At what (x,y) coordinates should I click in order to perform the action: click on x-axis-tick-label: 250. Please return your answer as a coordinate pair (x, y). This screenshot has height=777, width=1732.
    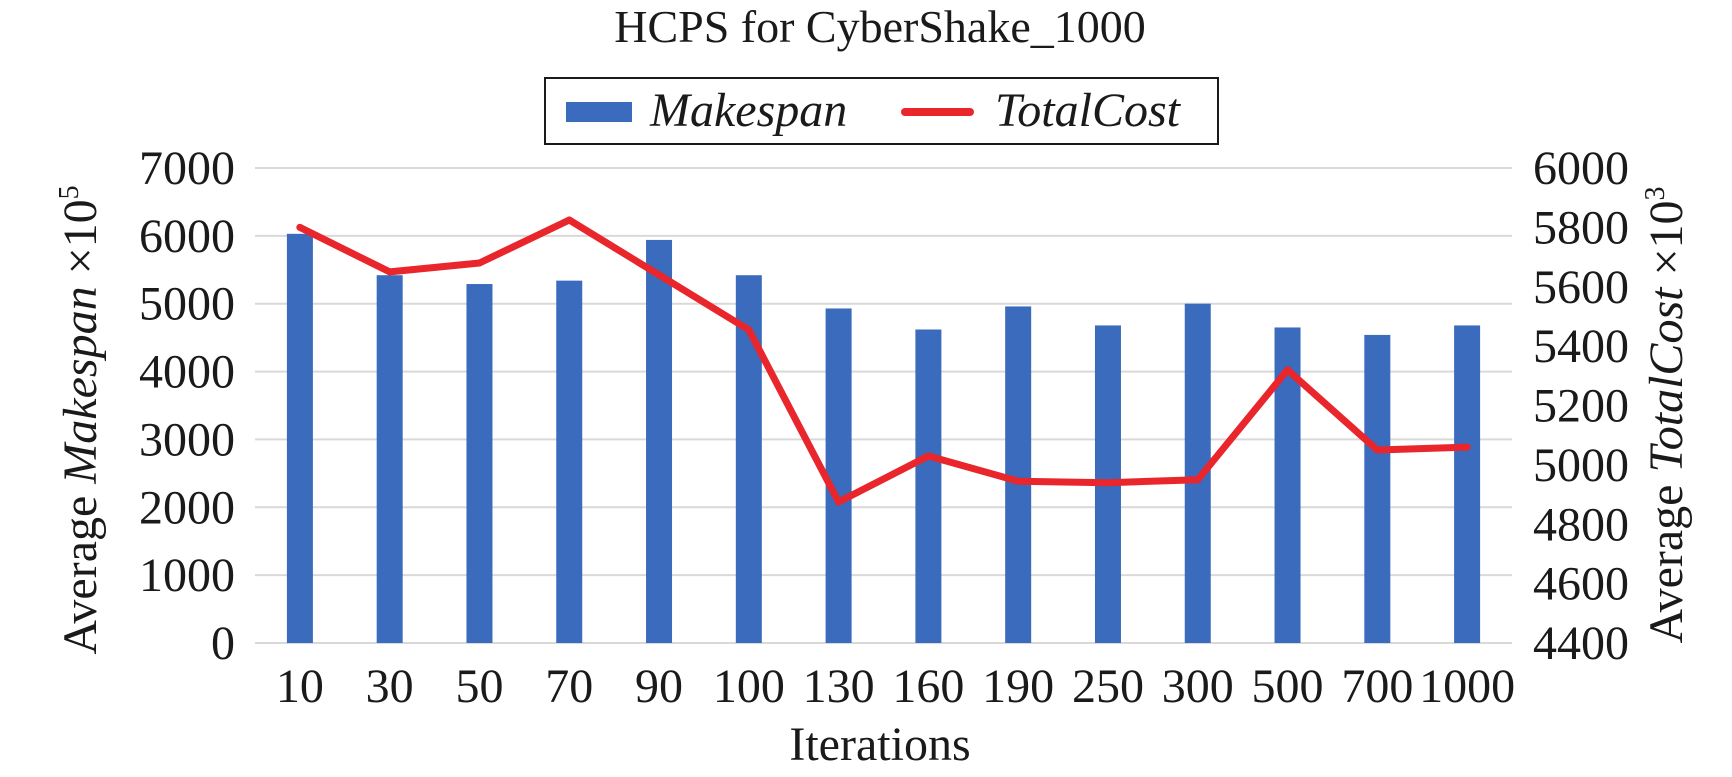
    Looking at the image, I should click on (1108, 686).